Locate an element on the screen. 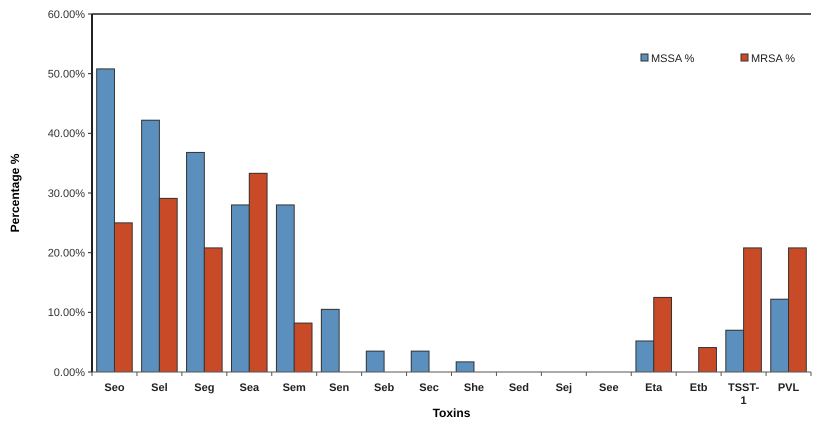  x-tick-label: Sem is located at coordinates (294, 388).